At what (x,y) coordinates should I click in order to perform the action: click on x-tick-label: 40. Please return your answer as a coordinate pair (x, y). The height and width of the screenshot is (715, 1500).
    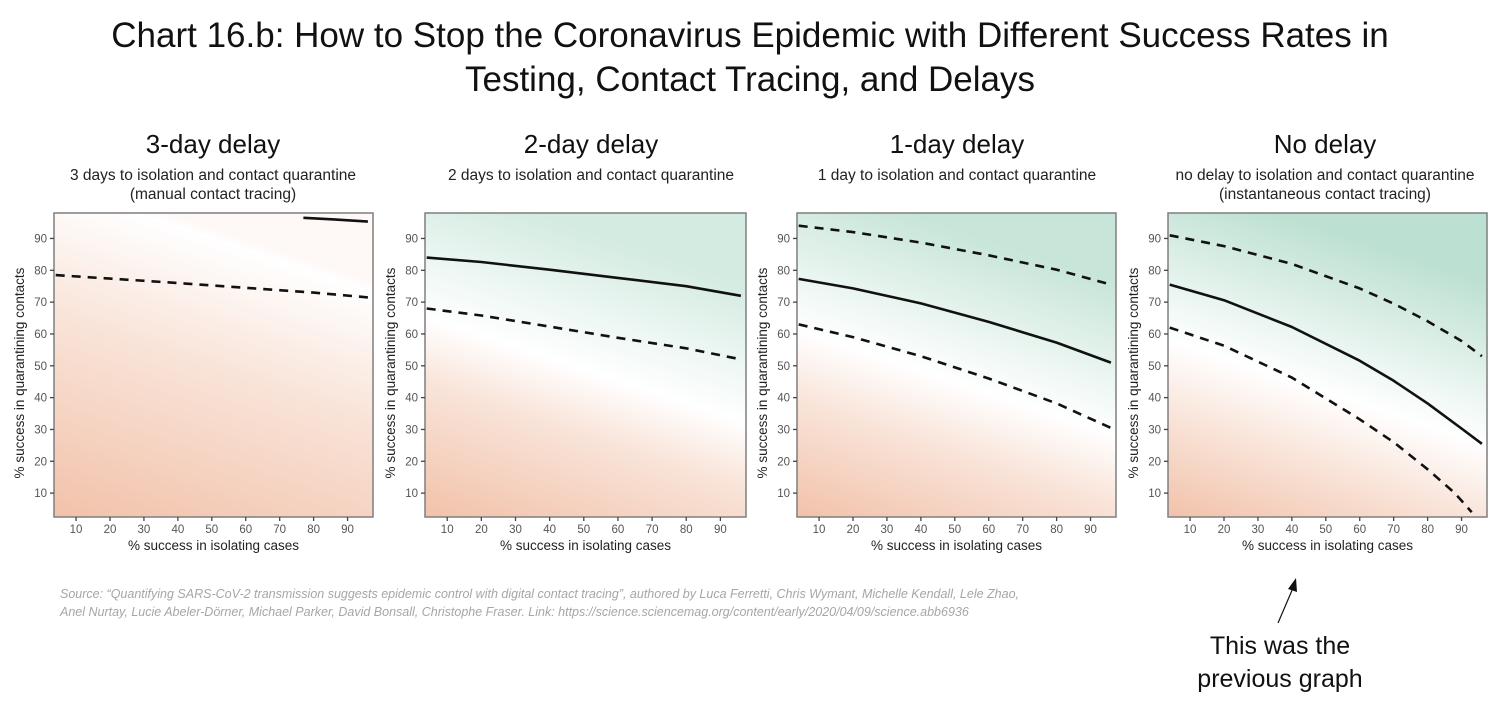
    Looking at the image, I should click on (1291, 530).